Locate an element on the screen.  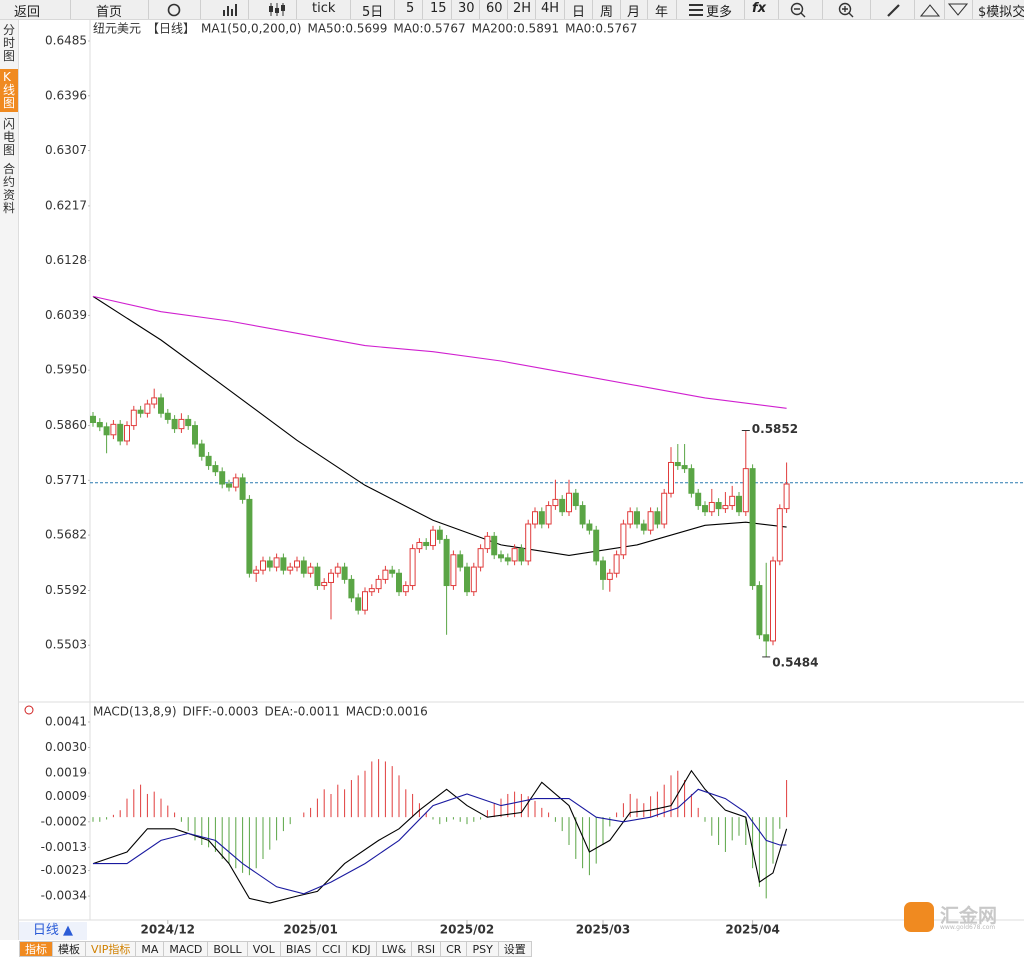
y-tick-label: 0.6485 is located at coordinates (66, 41).